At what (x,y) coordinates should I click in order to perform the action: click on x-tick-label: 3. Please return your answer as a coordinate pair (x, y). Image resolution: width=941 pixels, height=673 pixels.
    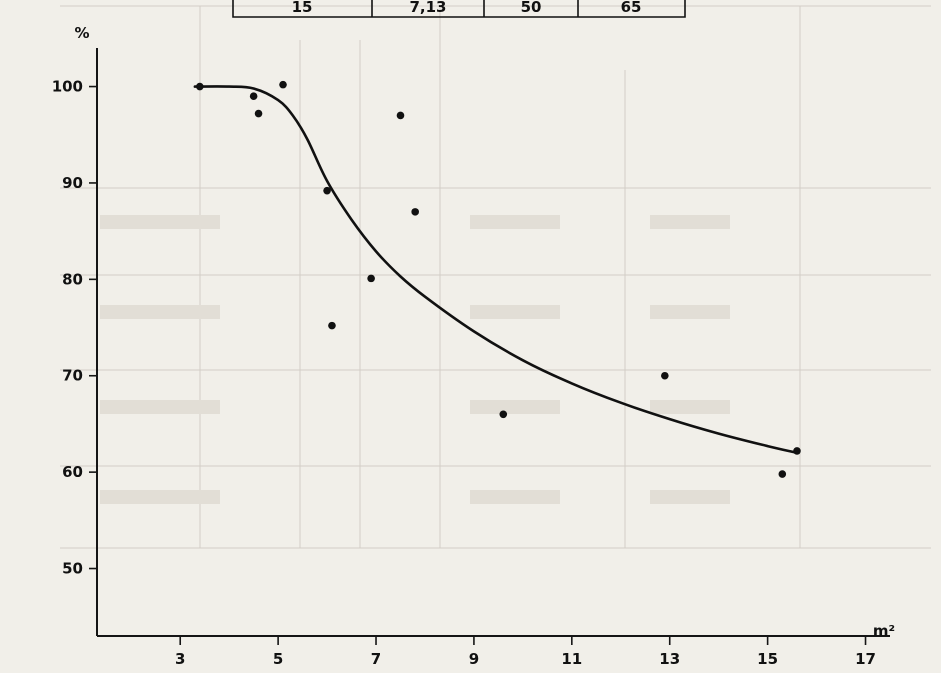
    Looking at the image, I should click on (180, 659).